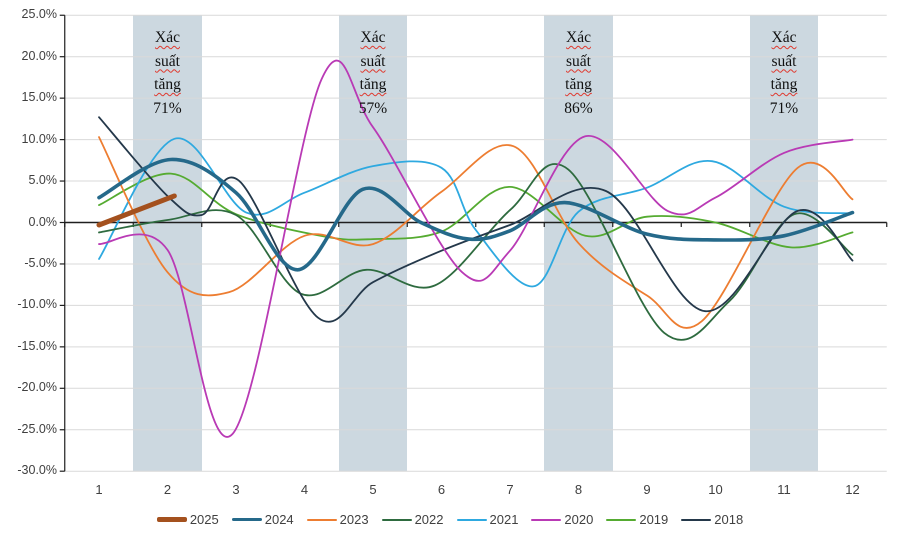  What do you see at coordinates (504, 519) in the screenshot?
I see `legend-label: 2021` at bounding box center [504, 519].